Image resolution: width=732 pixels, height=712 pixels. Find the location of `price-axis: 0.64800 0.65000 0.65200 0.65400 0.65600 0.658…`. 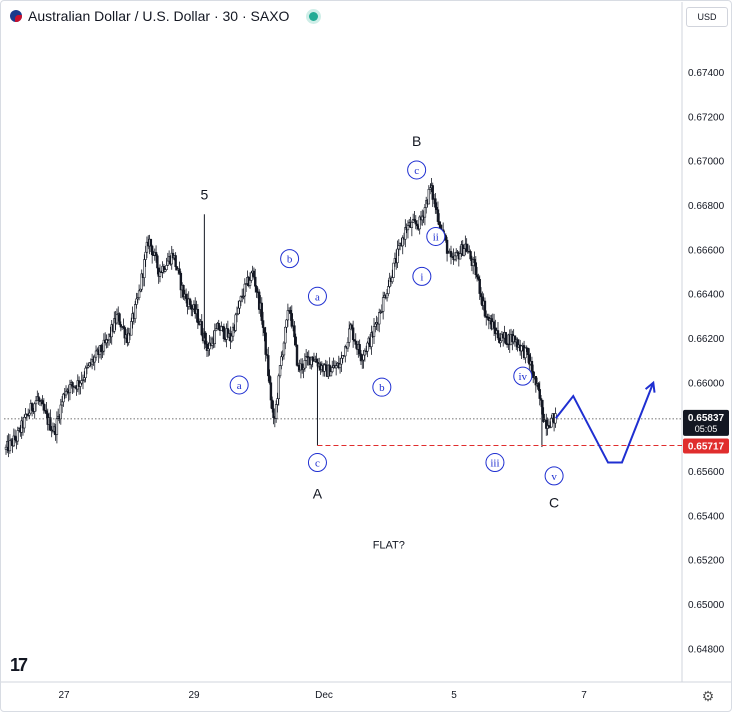

price-axis: 0.64800 0.65000 0.65200 0.65400 0.65600 0.658… is located at coordinates (706, 361).